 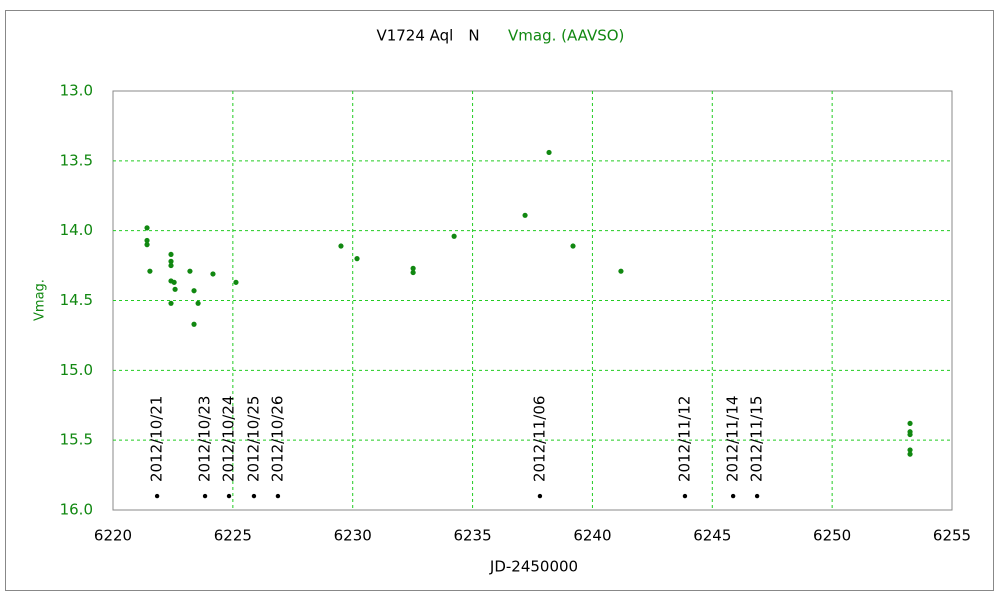 What do you see at coordinates (952, 536) in the screenshot?
I see `x-tick-label: 6255` at bounding box center [952, 536].